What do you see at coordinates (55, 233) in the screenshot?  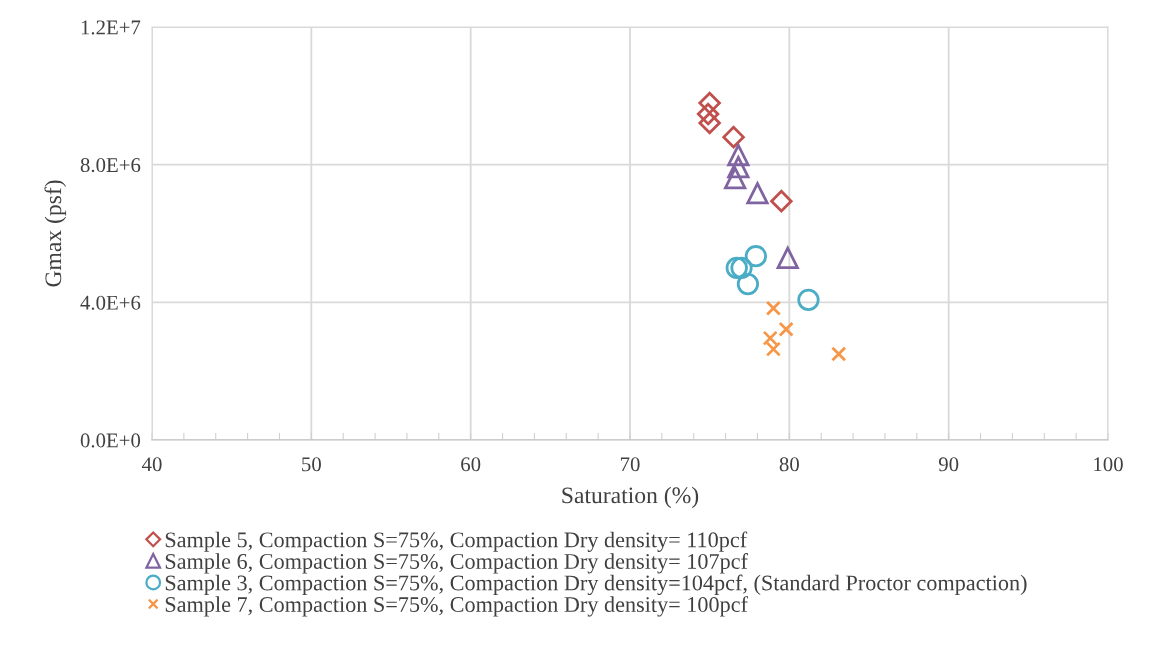 I see `y-axis-title: Gmax (psf)` at bounding box center [55, 233].